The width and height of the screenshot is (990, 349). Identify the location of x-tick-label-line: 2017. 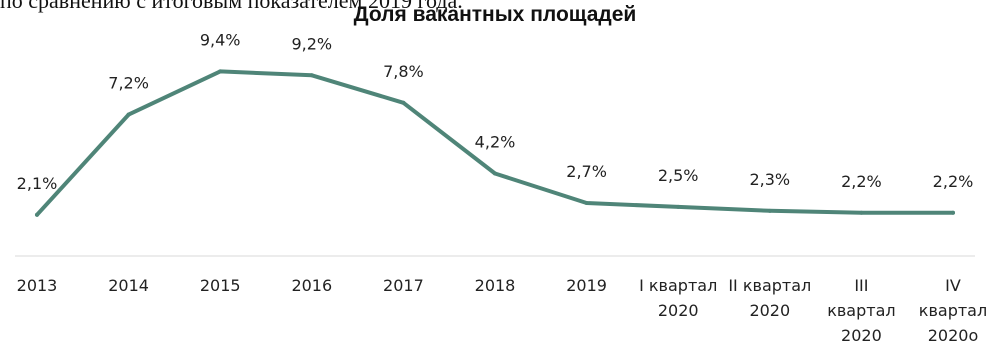
(403, 285).